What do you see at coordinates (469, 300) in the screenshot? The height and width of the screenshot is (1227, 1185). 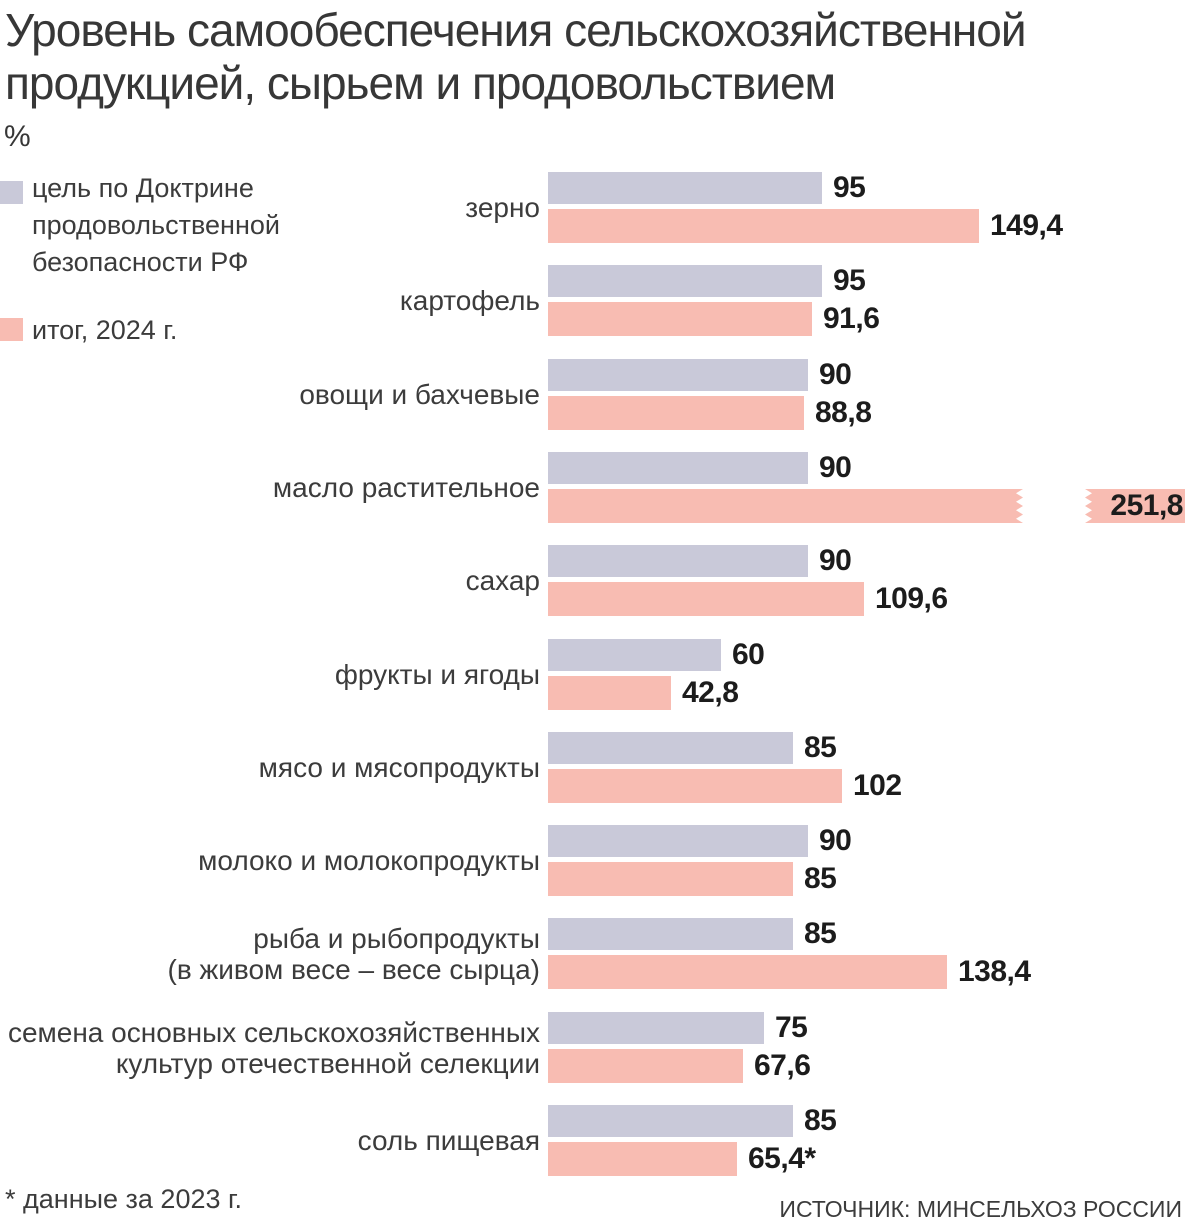 I see `category-label: картофель` at bounding box center [469, 300].